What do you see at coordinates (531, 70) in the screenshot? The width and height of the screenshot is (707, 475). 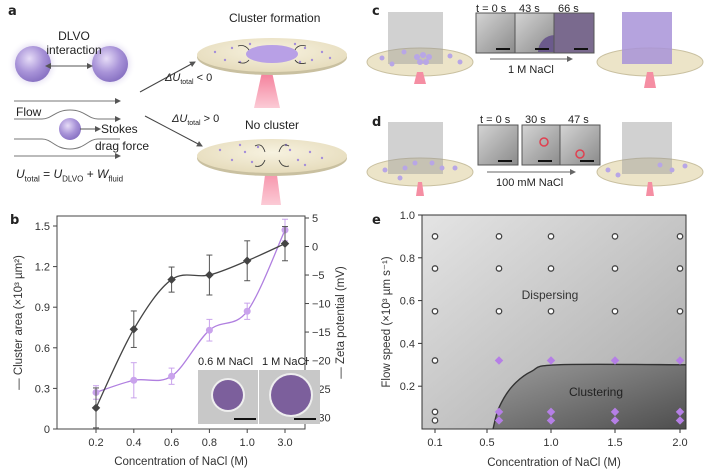 I see `condition-c: 1 M NaCl` at bounding box center [531, 70].